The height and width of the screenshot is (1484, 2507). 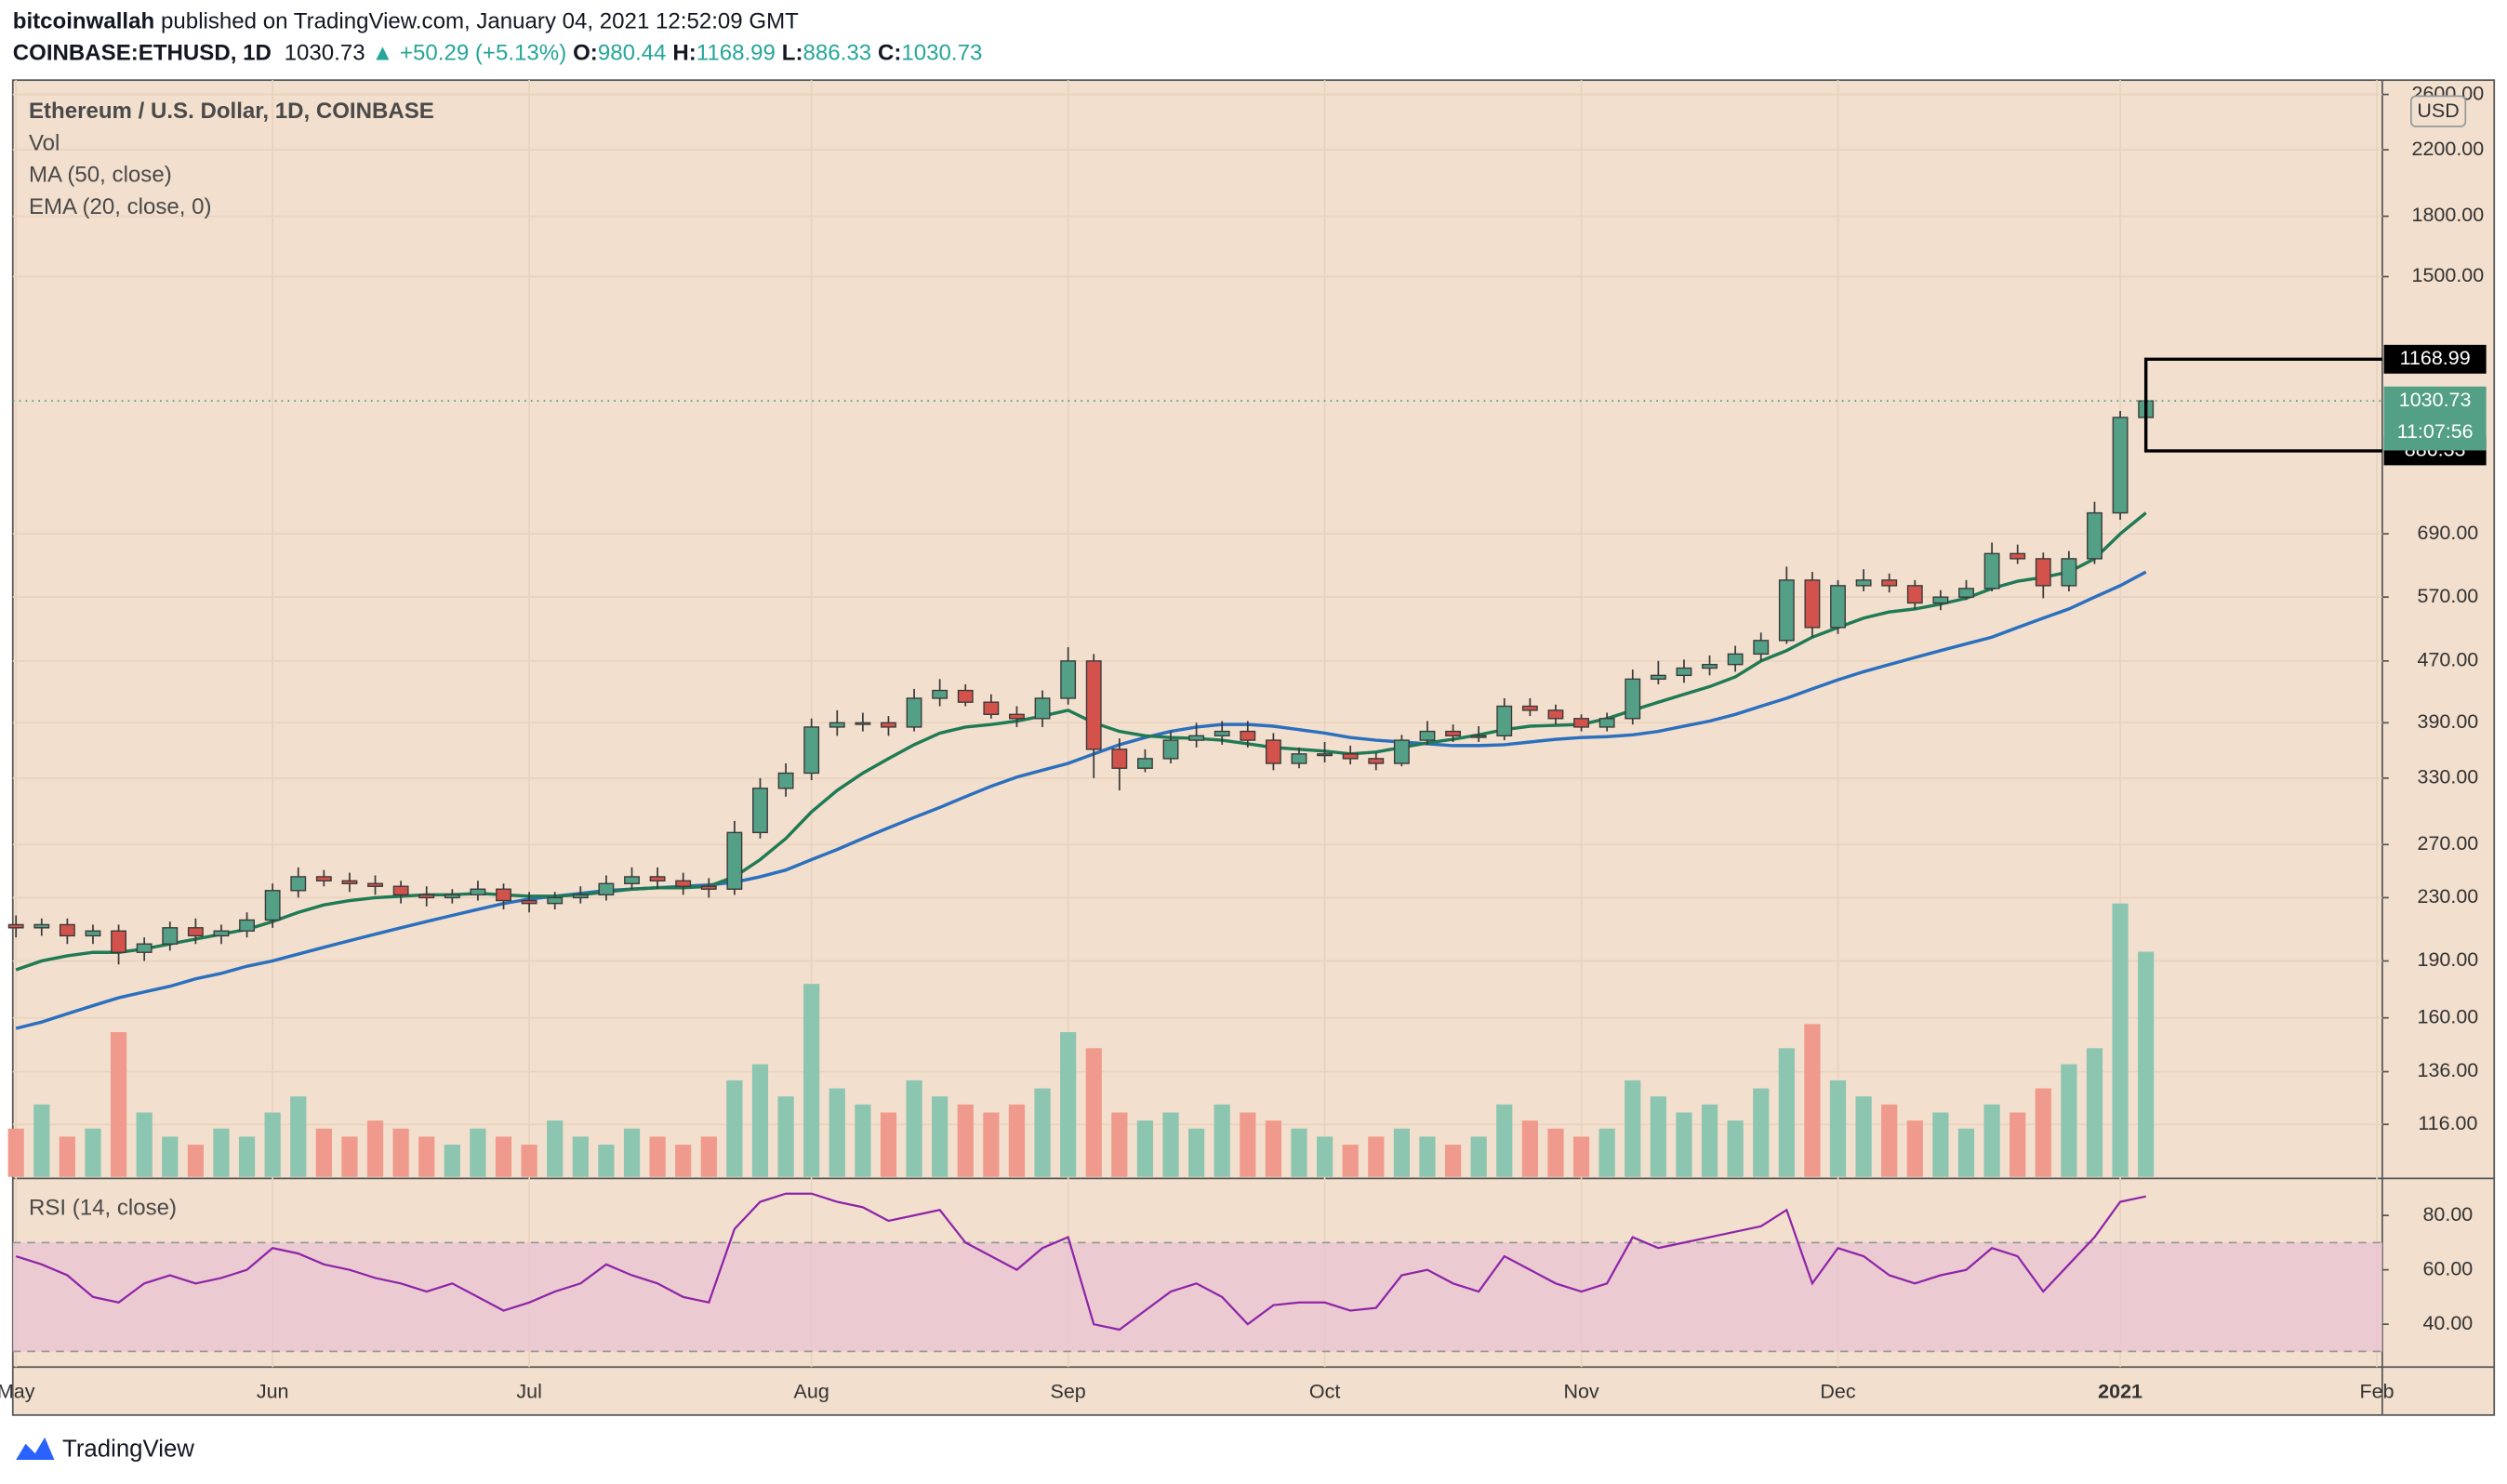 I want to click on low-label: L:, so click(x=792, y=53).